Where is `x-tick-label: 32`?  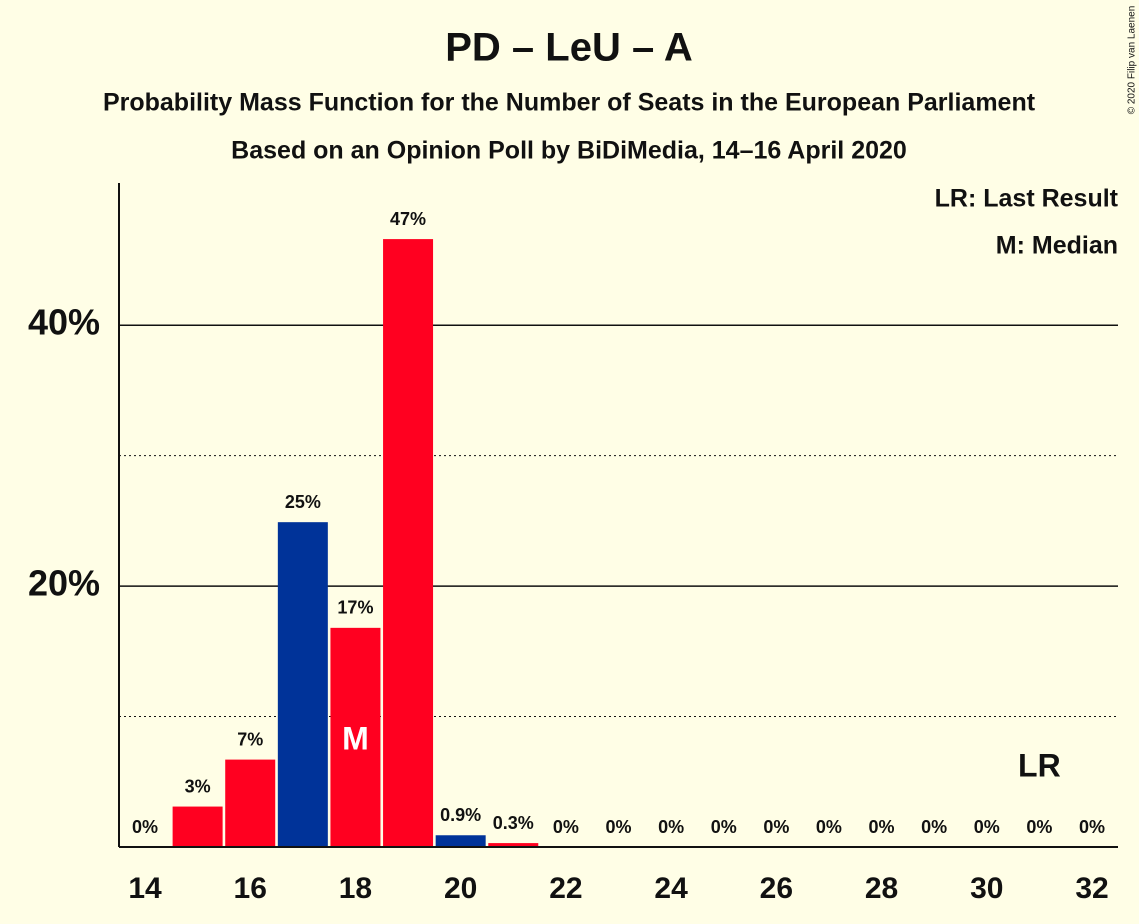 x-tick-label: 32 is located at coordinates (1091, 888).